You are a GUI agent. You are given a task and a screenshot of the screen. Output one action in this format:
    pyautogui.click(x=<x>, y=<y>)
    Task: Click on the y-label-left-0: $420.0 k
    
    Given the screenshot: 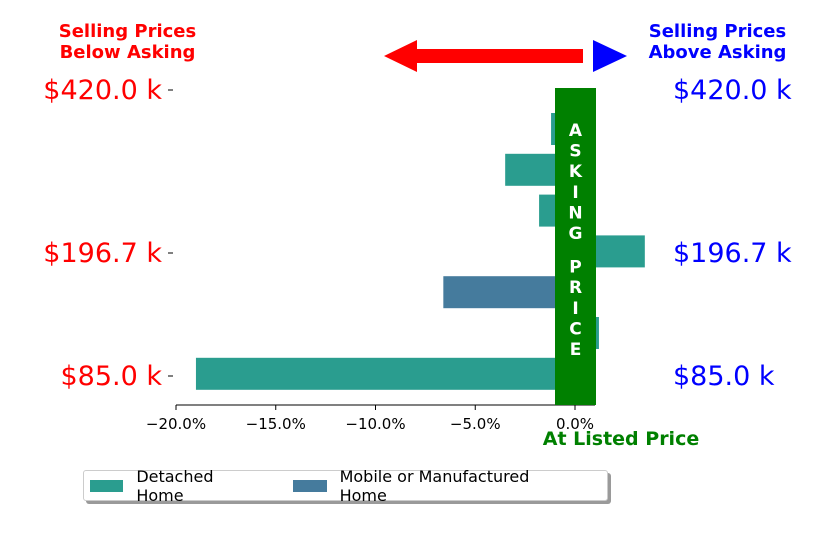 What is the action you would take?
    pyautogui.click(x=102, y=90)
    